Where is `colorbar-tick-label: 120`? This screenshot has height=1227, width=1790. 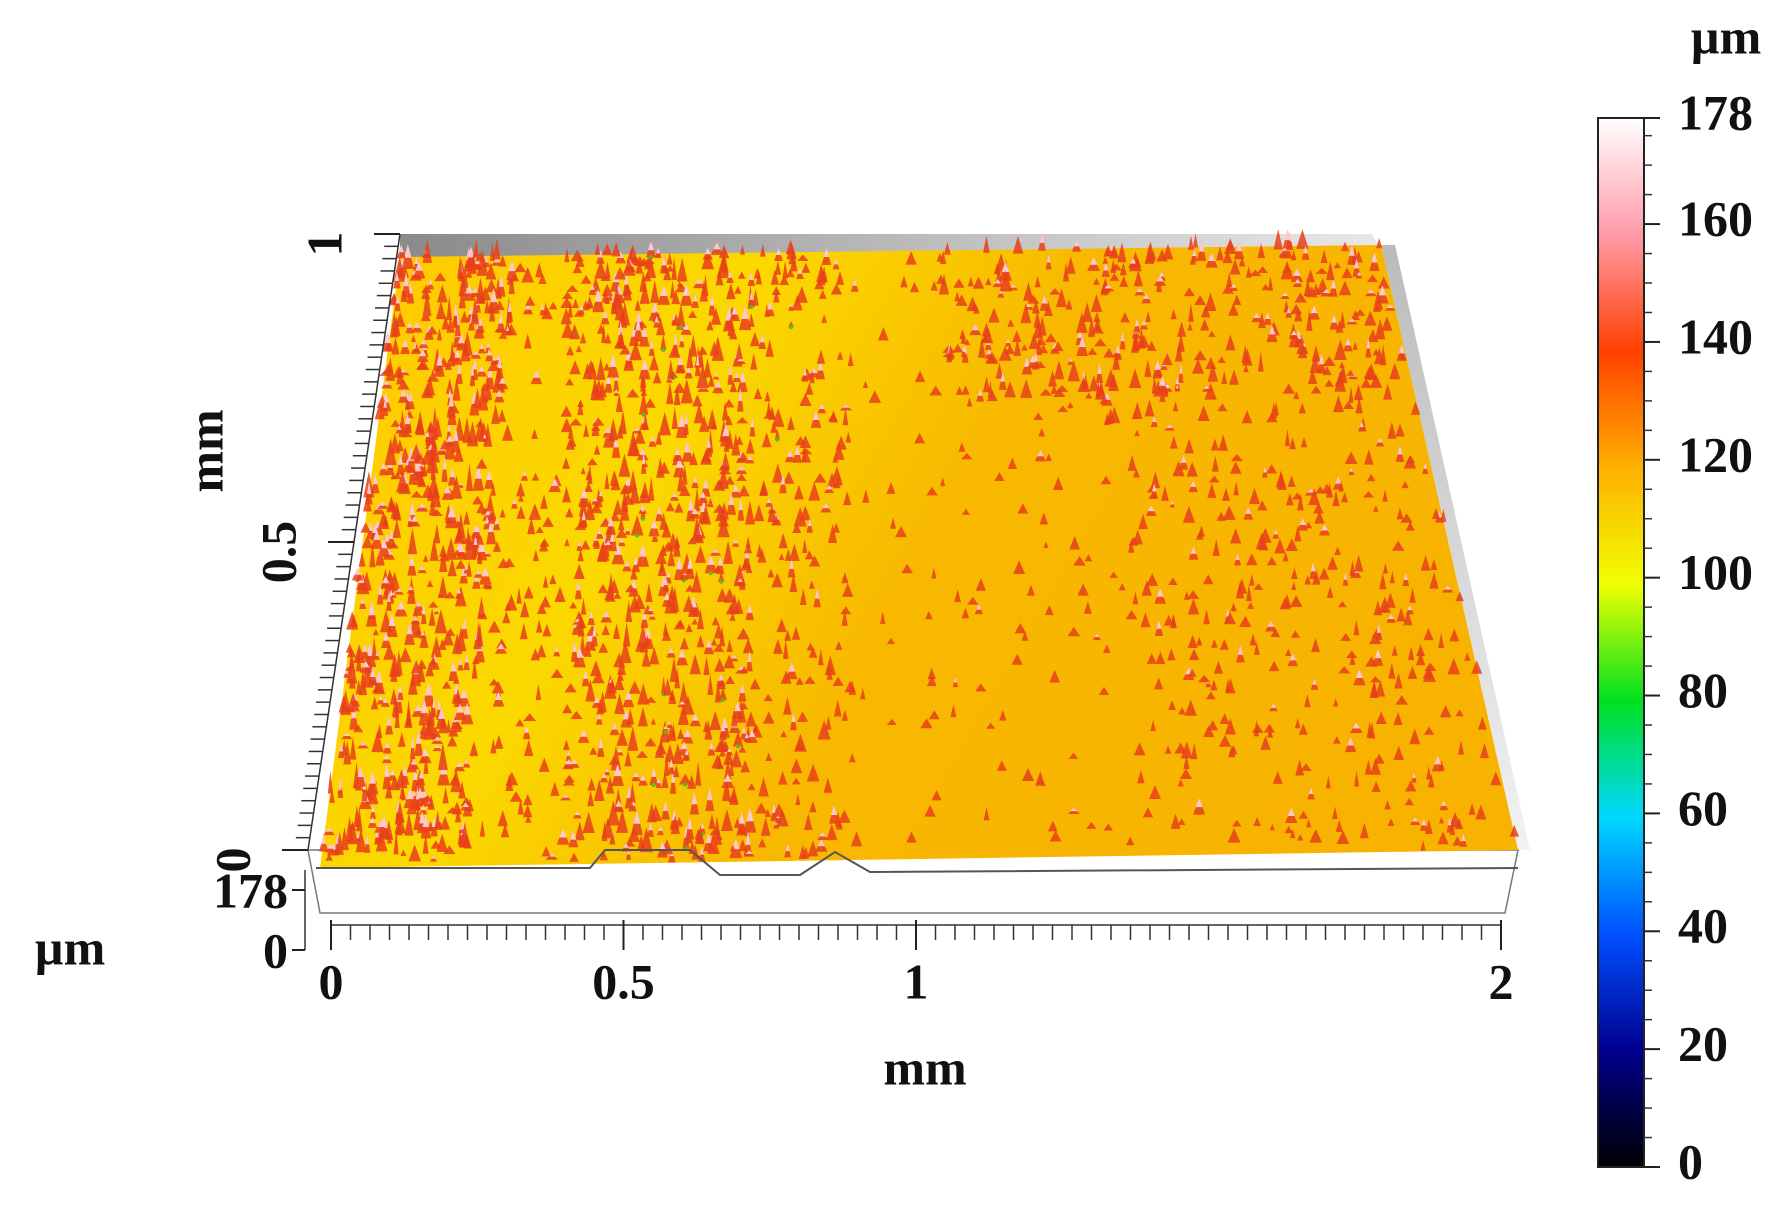 colorbar-tick-label: 120 is located at coordinates (1715, 454).